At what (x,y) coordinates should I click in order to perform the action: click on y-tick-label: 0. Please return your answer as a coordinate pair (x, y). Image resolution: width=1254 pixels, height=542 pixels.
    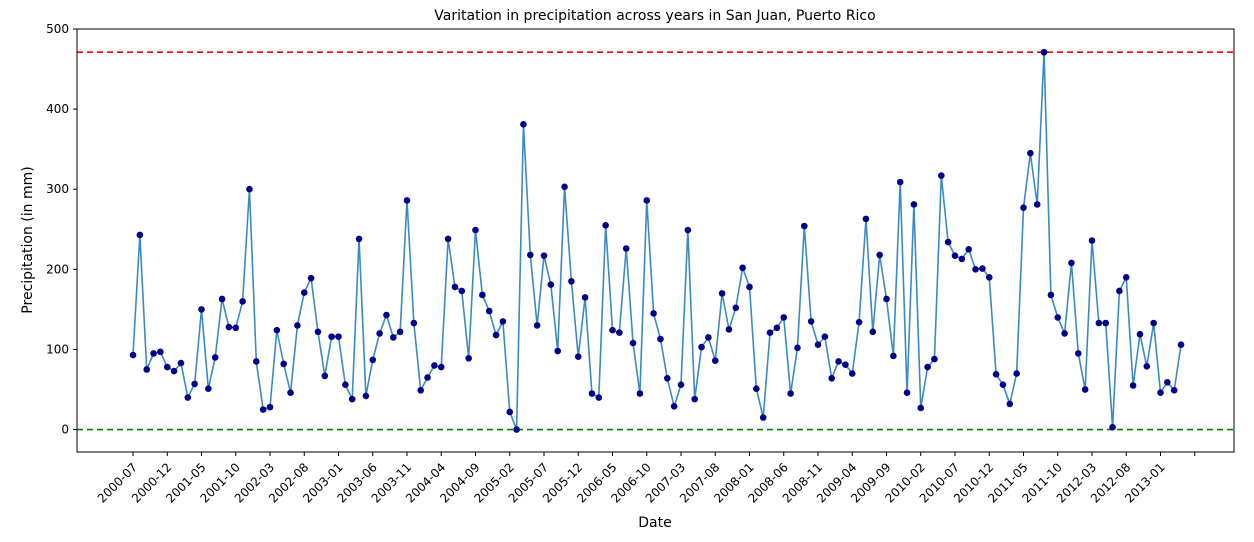
    Looking at the image, I should click on (65, 430).